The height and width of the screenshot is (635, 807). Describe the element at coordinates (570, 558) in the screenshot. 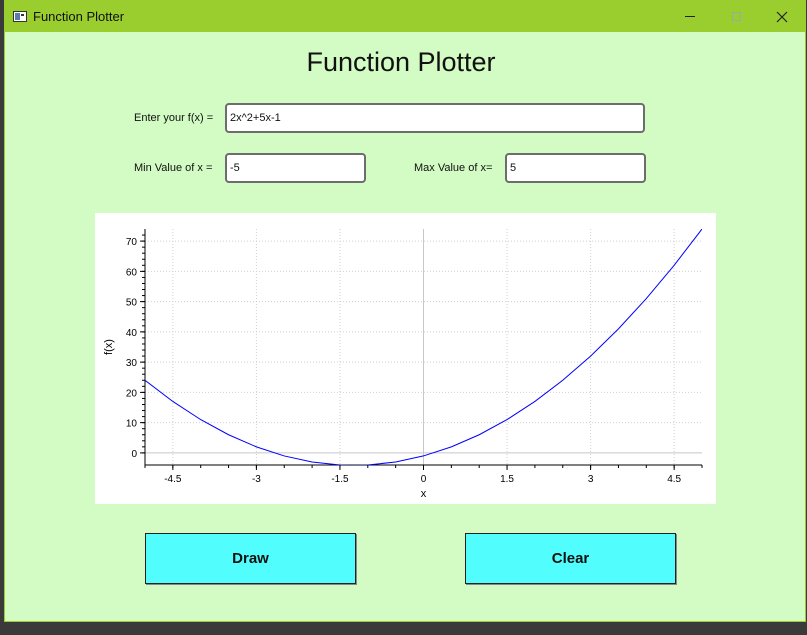

I see `clear-button: Clear` at that location.